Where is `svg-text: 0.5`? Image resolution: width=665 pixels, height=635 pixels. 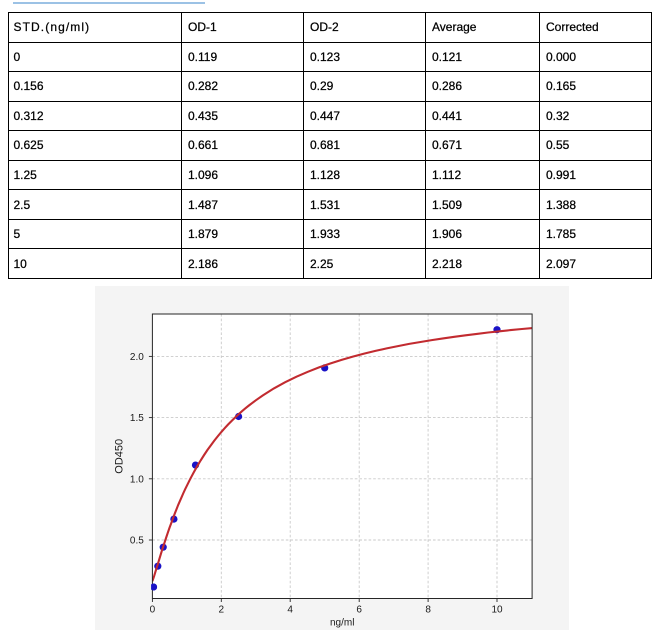
svg-text: 0.5 is located at coordinates (137, 541).